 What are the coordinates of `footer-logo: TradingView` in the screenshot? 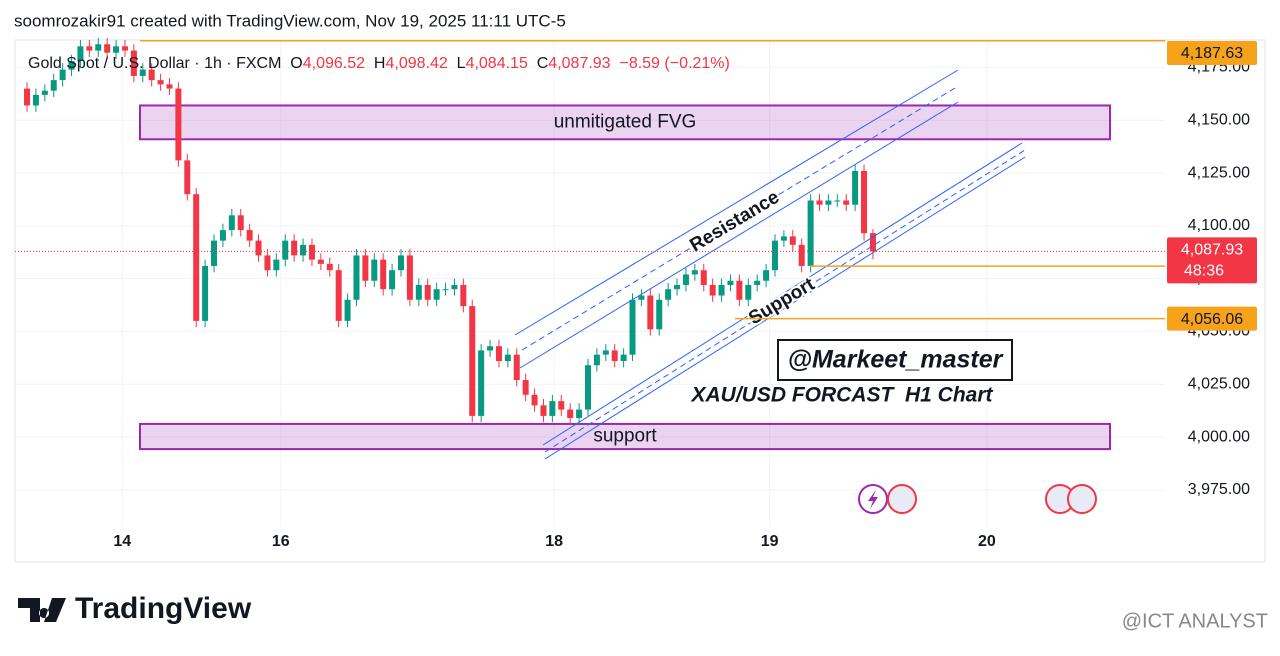 It's located at (135, 608).